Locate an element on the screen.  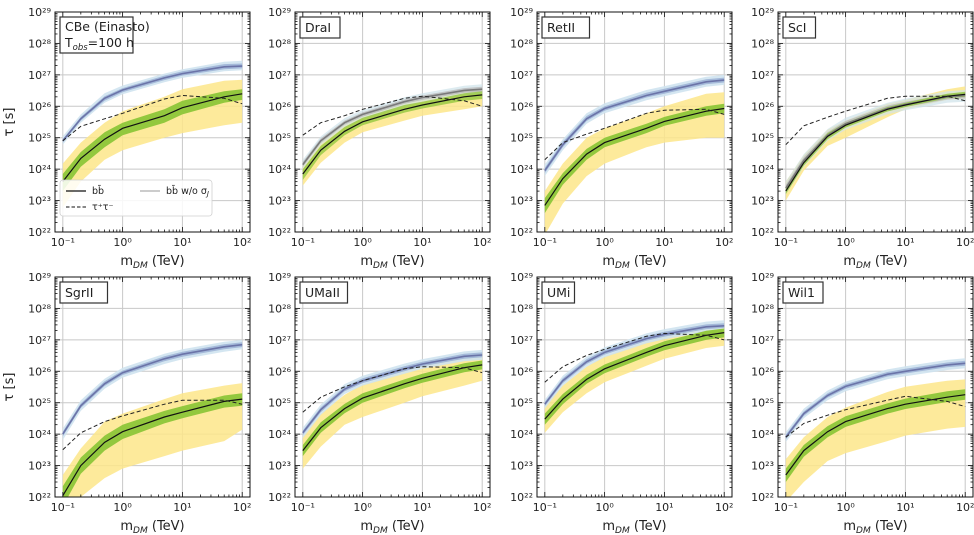
panel-label-box: RetII is located at coordinates (566, 27).